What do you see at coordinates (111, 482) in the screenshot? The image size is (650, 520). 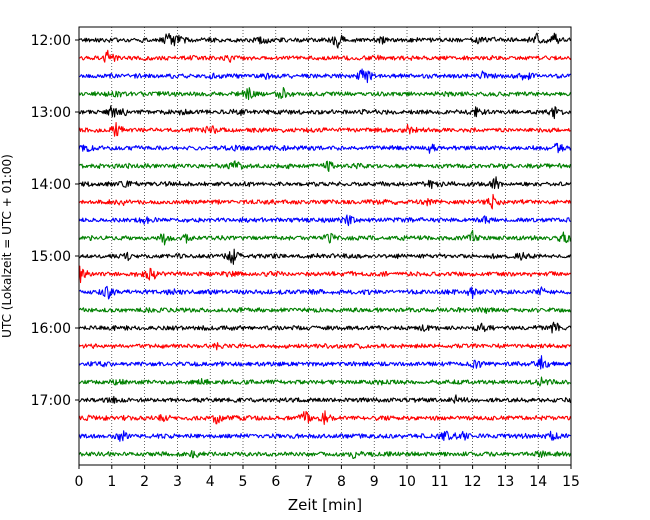 I see `x-tick-label: 1` at bounding box center [111, 482].